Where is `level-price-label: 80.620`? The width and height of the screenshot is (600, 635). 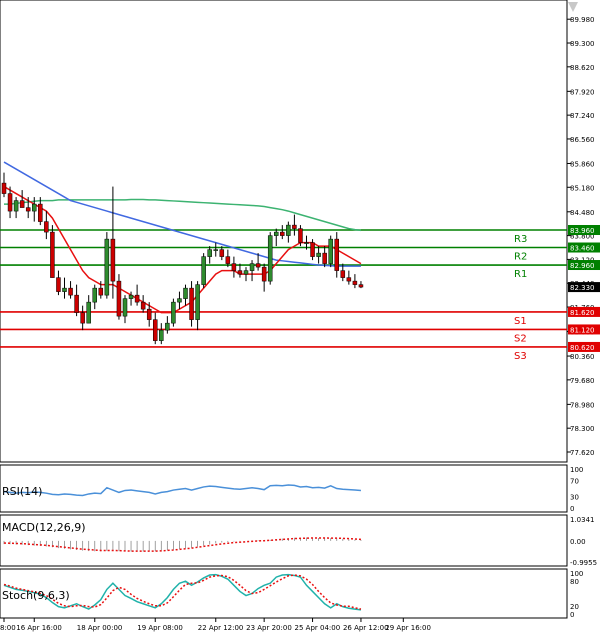 level-price-label: 80.620 is located at coordinates (582, 348).